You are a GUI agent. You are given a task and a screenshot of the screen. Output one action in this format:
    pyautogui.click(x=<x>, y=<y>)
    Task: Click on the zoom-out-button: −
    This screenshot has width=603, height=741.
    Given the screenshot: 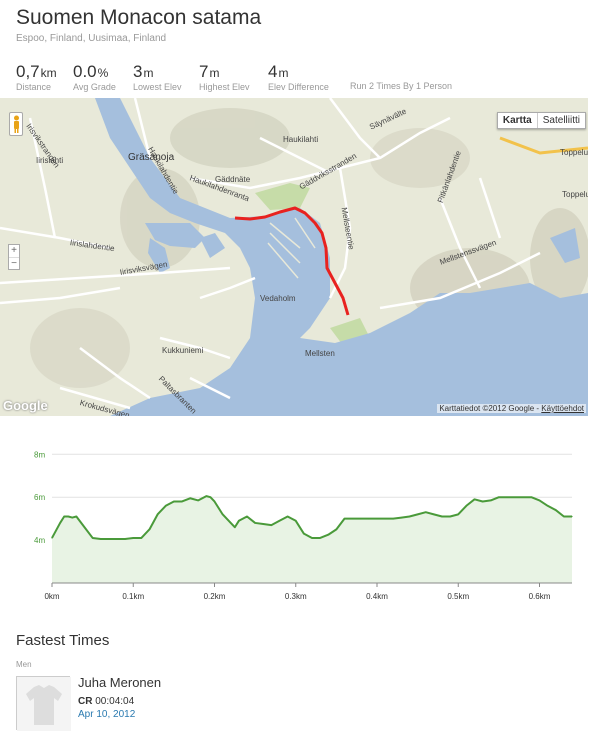 What is the action you would take?
    pyautogui.click(x=14, y=263)
    